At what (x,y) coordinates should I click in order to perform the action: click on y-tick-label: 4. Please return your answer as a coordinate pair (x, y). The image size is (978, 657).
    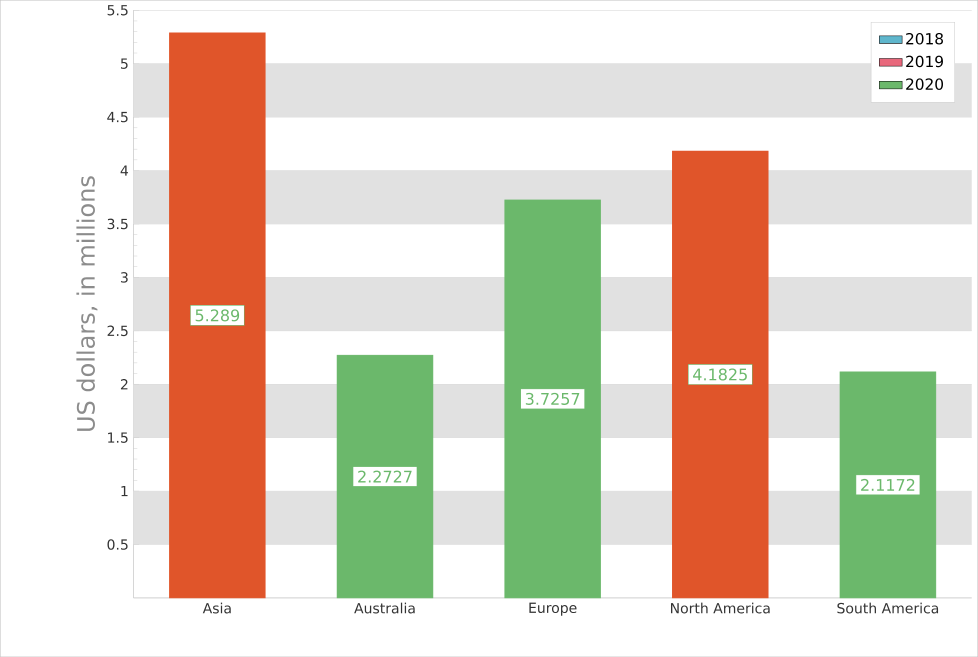
    Looking at the image, I should click on (124, 170).